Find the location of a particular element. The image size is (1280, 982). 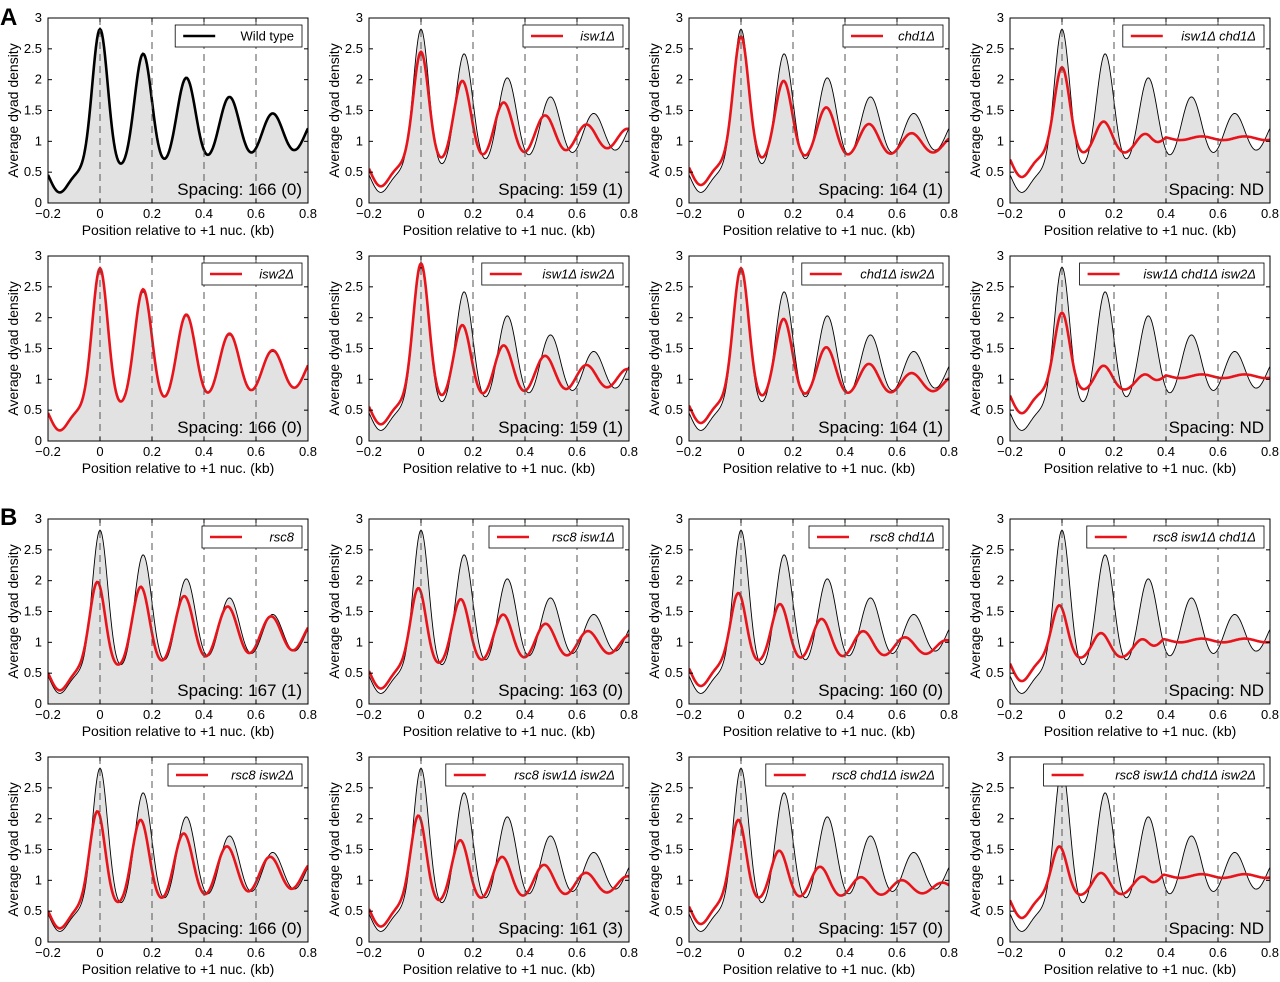

legend-label: isw2Δ is located at coordinates (276, 274).